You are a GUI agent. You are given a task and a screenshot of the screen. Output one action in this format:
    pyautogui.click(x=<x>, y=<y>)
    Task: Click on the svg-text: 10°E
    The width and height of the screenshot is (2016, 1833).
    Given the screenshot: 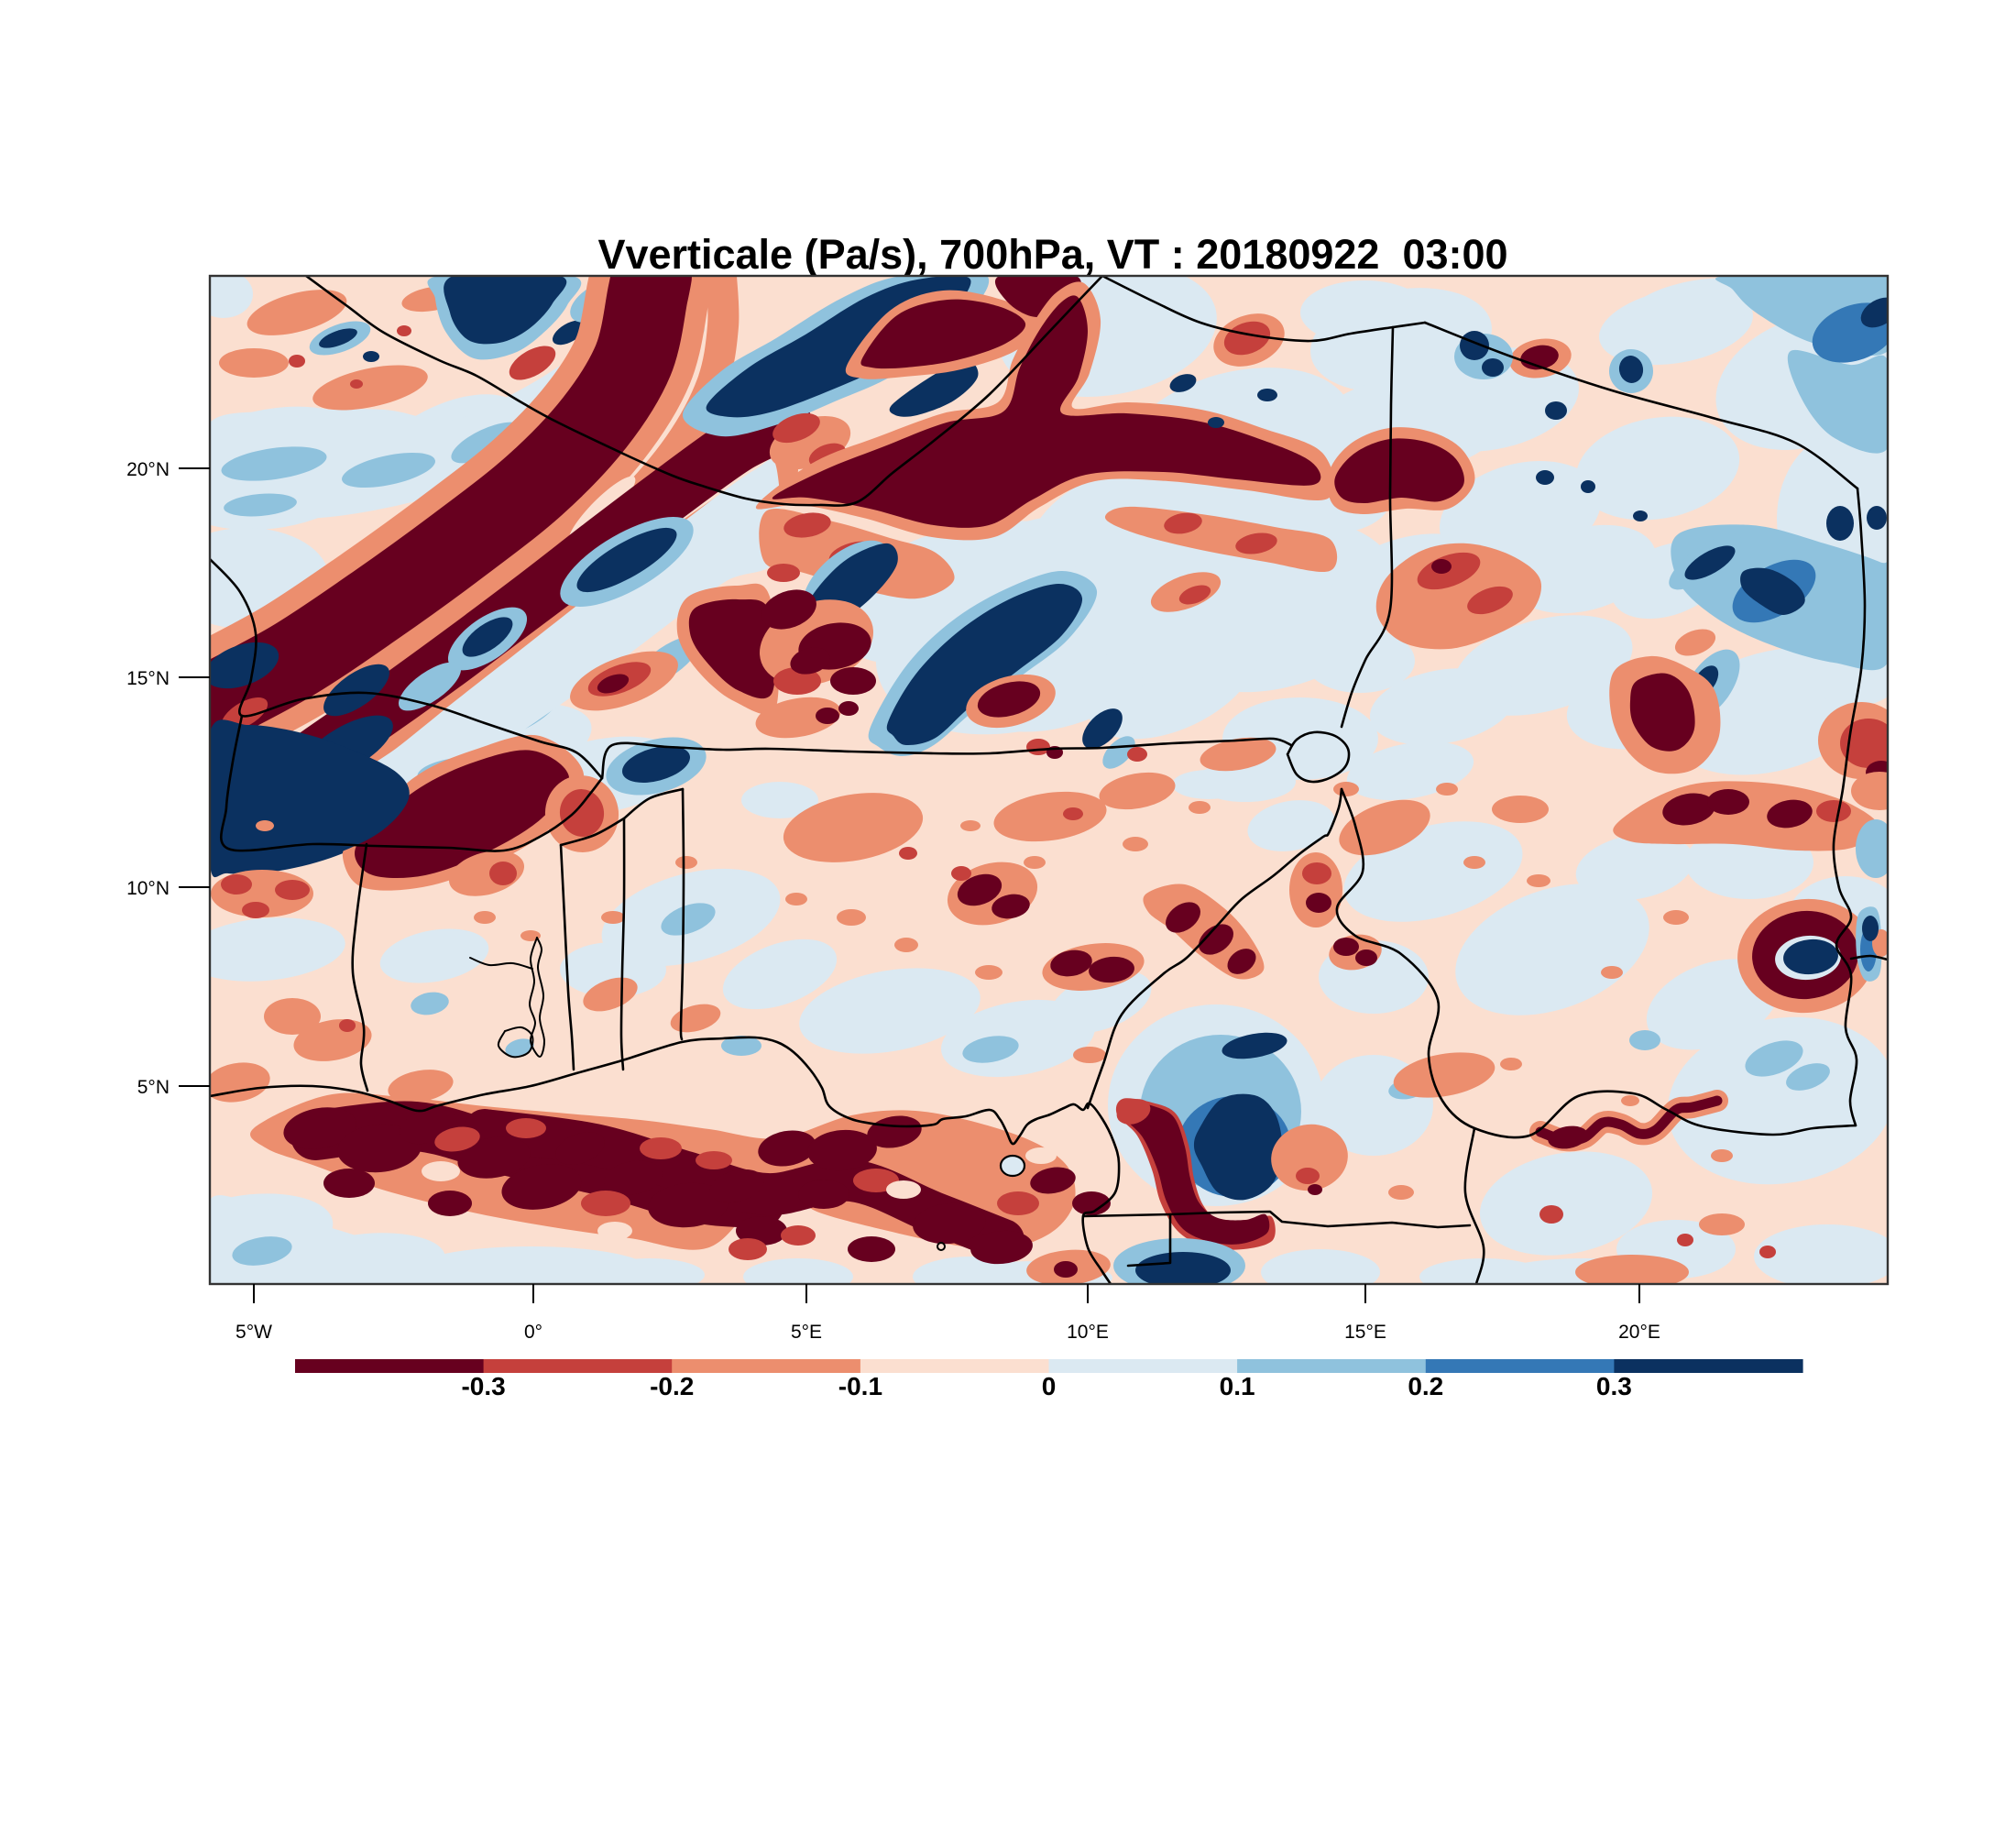 What is the action you would take?
    pyautogui.click(x=1088, y=1332)
    